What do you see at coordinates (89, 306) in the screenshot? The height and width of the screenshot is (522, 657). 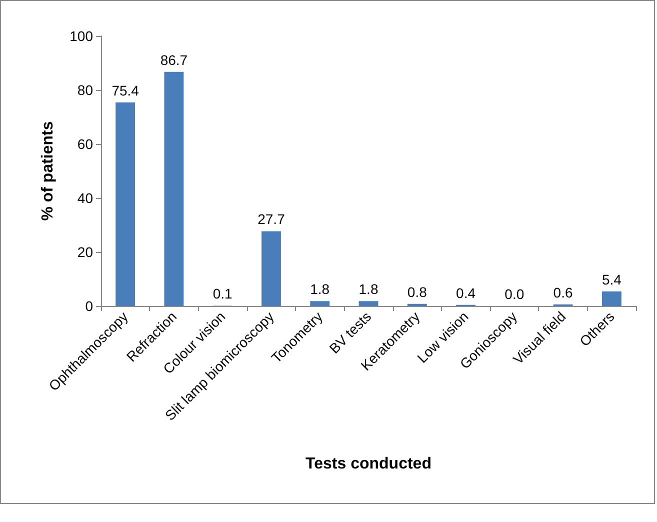 I see `y-tick-label: 0` at bounding box center [89, 306].